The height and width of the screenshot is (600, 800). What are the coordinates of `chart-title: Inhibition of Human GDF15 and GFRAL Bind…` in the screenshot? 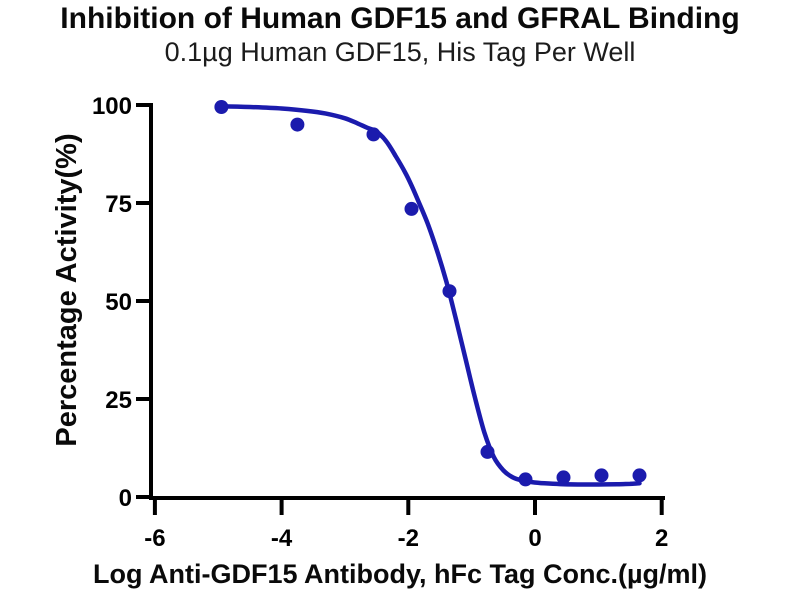 It's located at (400, 18).